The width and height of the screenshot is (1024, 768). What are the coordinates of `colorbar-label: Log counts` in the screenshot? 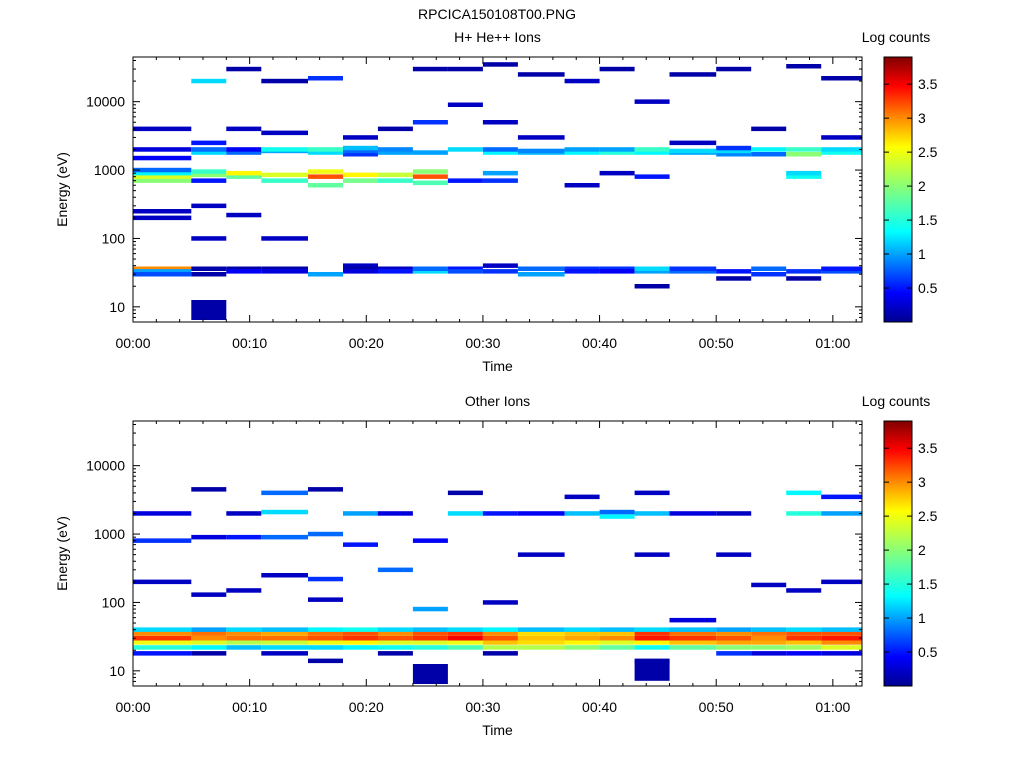 It's located at (896, 37).